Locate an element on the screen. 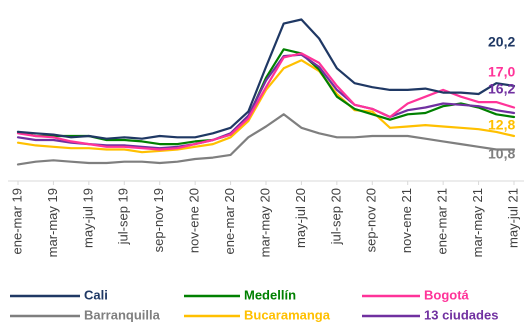  end-label-cali: 20,2 is located at coordinates (501, 42).